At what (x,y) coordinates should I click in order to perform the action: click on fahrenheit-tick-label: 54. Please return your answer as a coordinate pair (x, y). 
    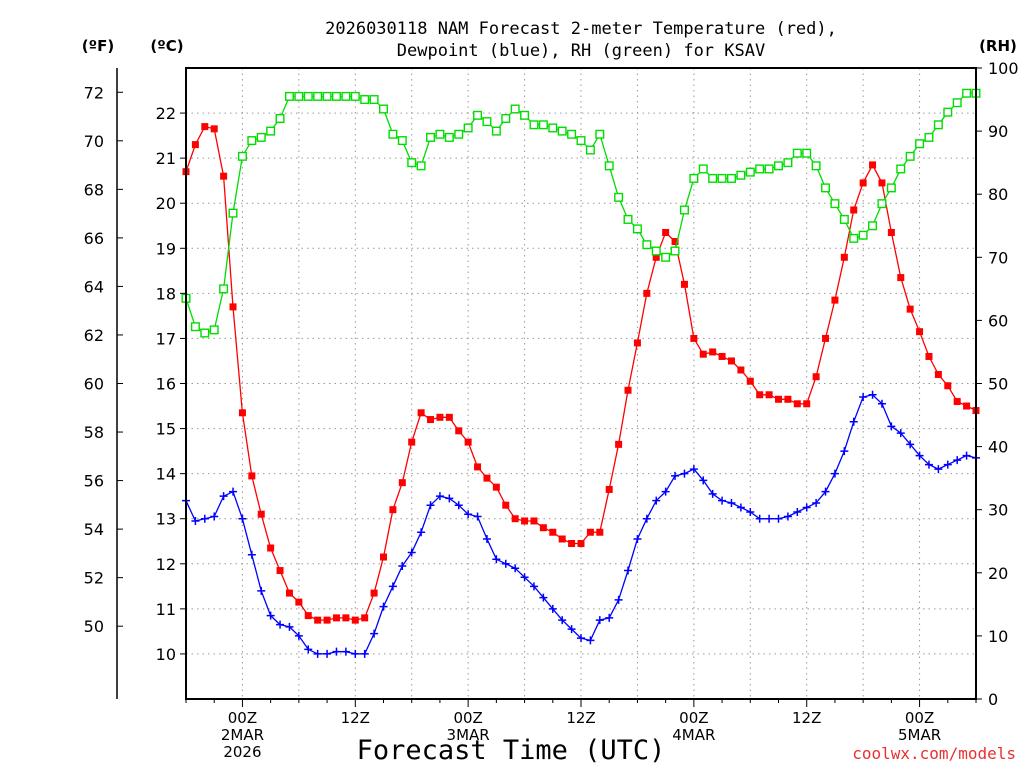
    Looking at the image, I should click on (94, 529).